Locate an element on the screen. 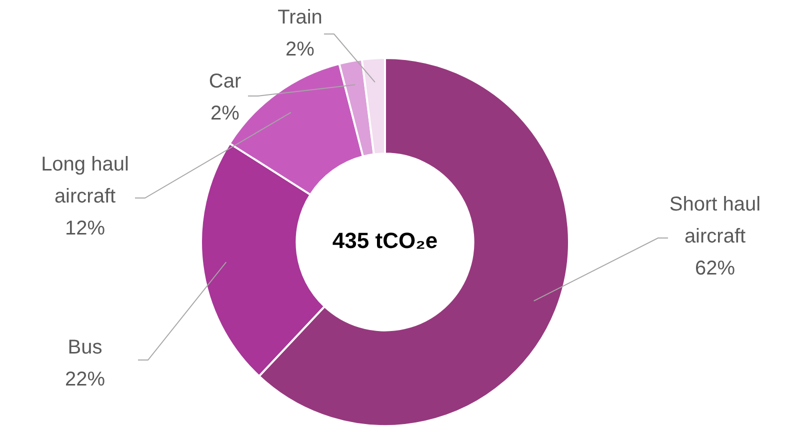  slice-label: Short haul aircraft is located at coordinates (715, 221).